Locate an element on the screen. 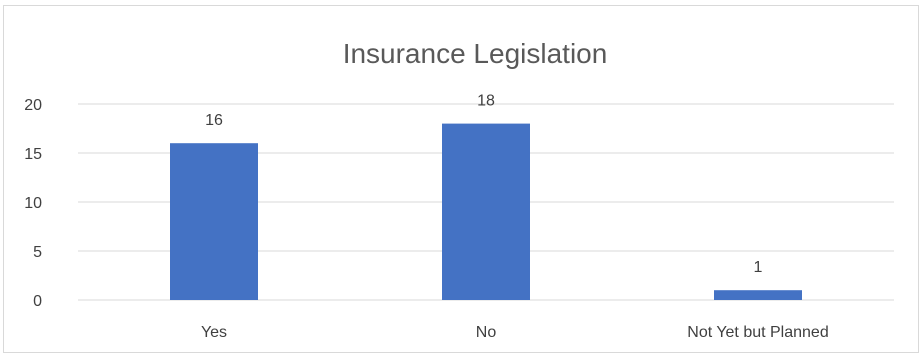 The height and width of the screenshot is (360, 924). y-axis-ticks: 0 5 10 15 20 is located at coordinates (33, 203).